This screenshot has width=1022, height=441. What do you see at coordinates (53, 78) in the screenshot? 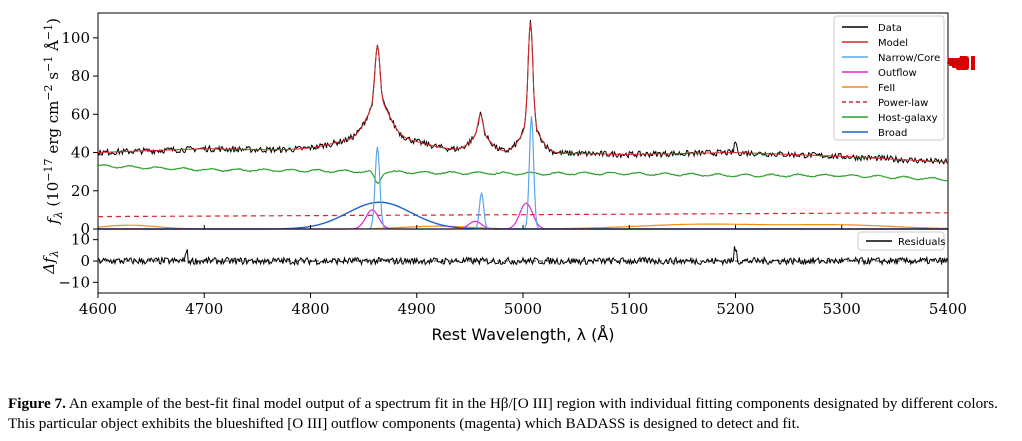
I see `y-label-part: s` at bounding box center [53, 78].